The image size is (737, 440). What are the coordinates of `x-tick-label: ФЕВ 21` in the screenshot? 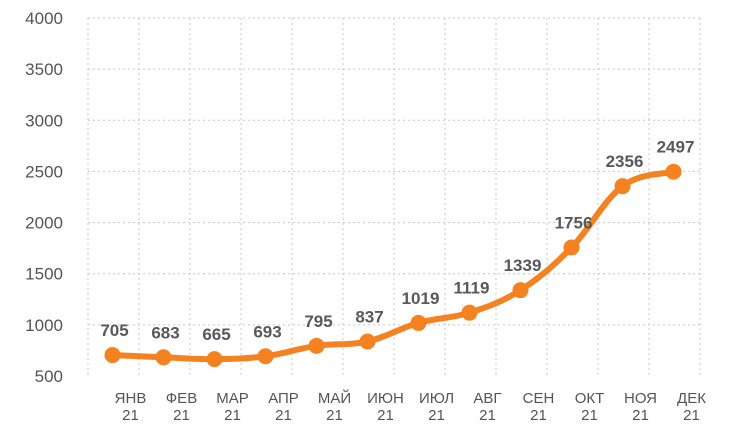 It's located at (181, 407).